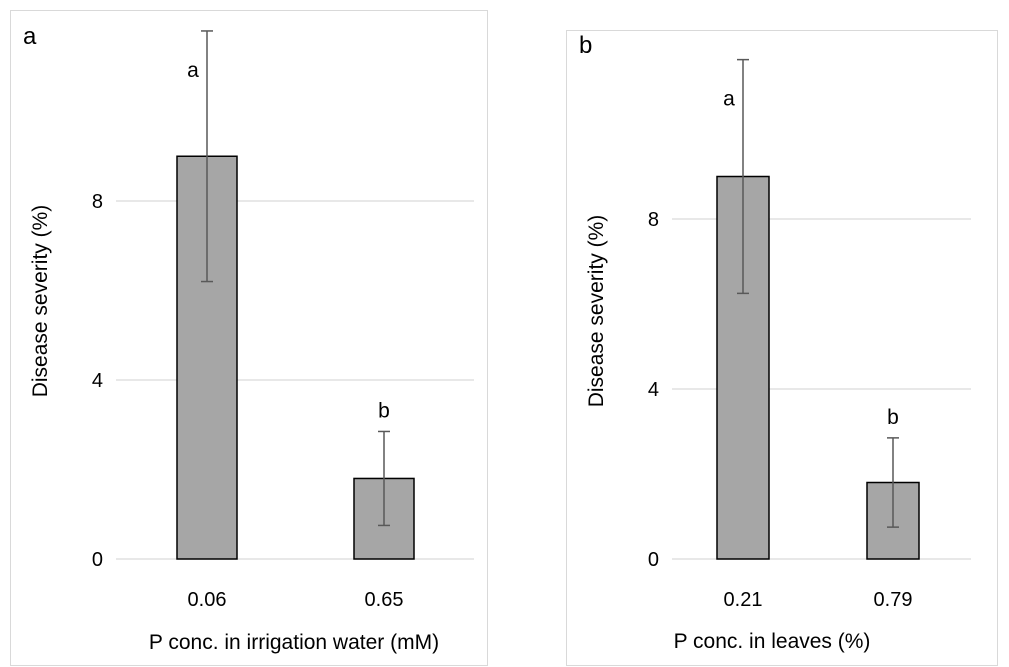  I want to click on significance-letters-b: ab, so click(811, 258).